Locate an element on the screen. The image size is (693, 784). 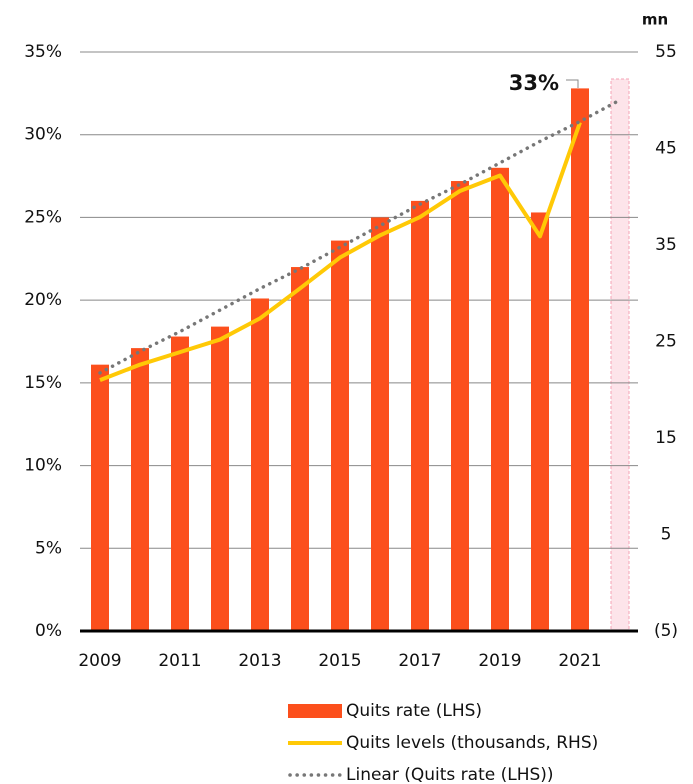
x-tick-label: 2019 is located at coordinates (499, 661).